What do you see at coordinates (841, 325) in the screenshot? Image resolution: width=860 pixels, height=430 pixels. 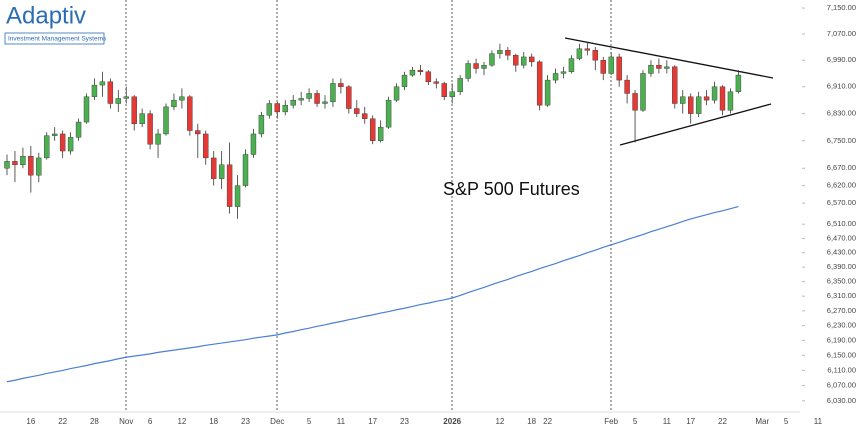 I see `y-tick-label: 6,230.00` at bounding box center [841, 325].